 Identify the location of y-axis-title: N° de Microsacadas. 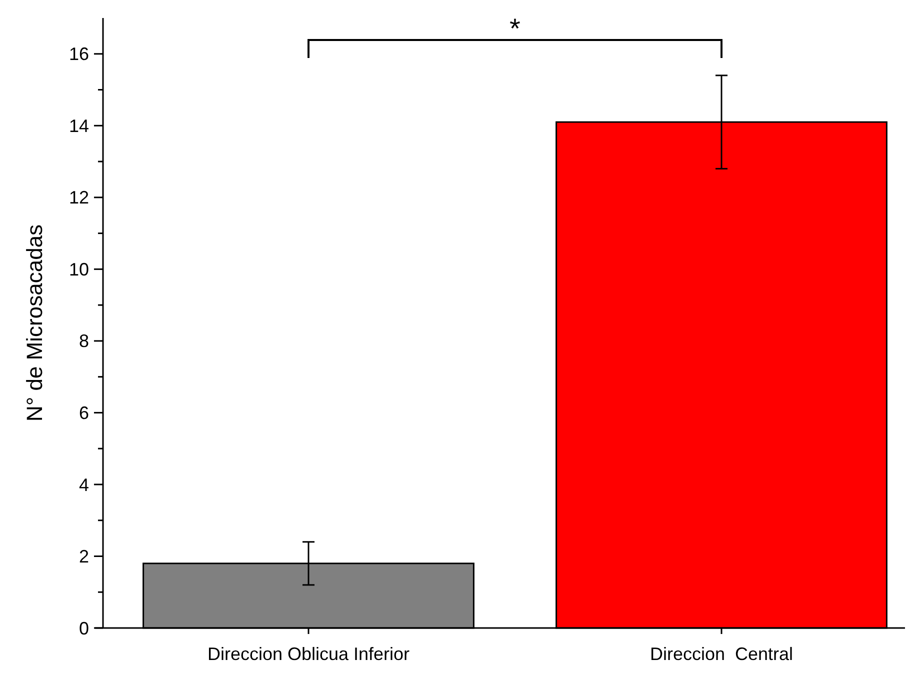
(34, 323).